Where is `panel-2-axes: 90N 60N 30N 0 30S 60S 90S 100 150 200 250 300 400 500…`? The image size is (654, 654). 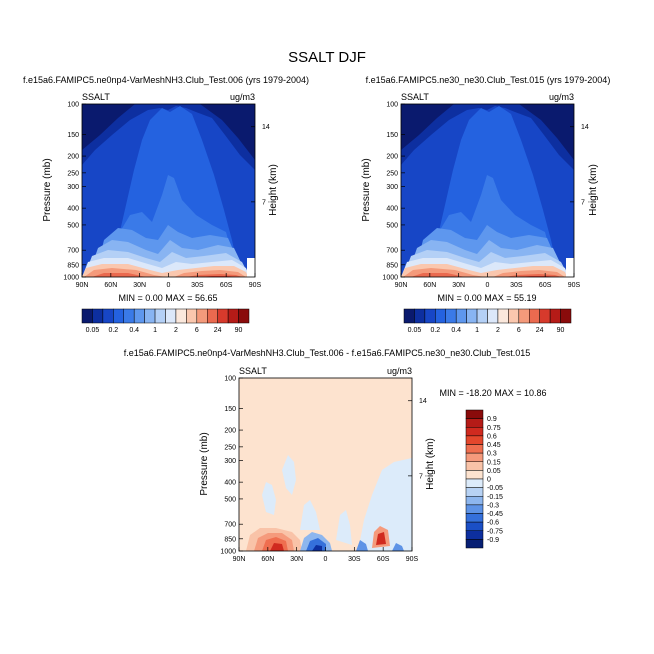 panel-2-axes: 90N 60N 30N 0 30S 60S 90S 100 150 200 250 300 400 500… is located at coordinates (485, 196).